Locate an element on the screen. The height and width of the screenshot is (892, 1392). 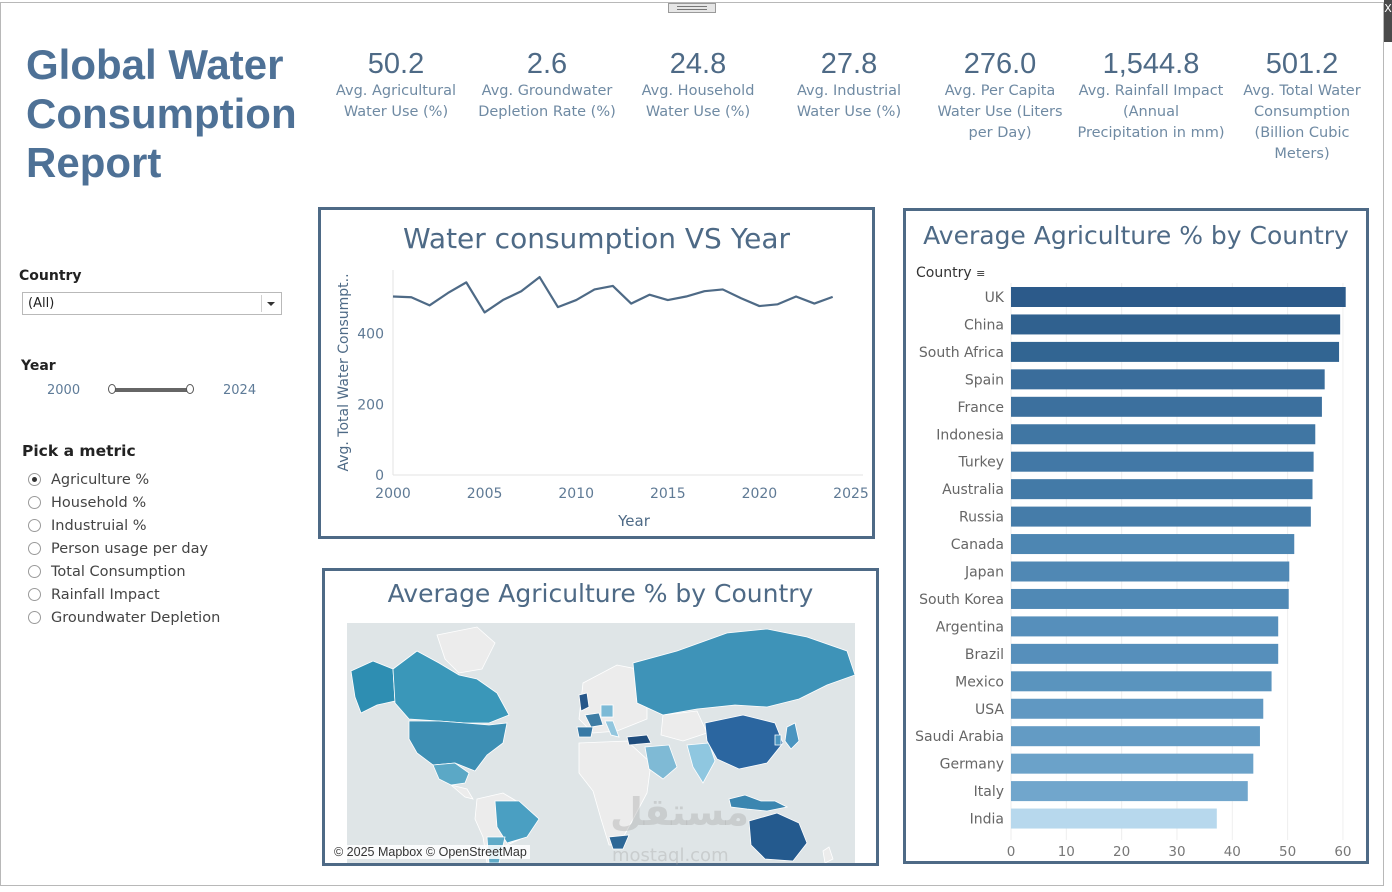
kpi-label: Avg. Industrial Water Use (%) is located at coordinates (849, 101).